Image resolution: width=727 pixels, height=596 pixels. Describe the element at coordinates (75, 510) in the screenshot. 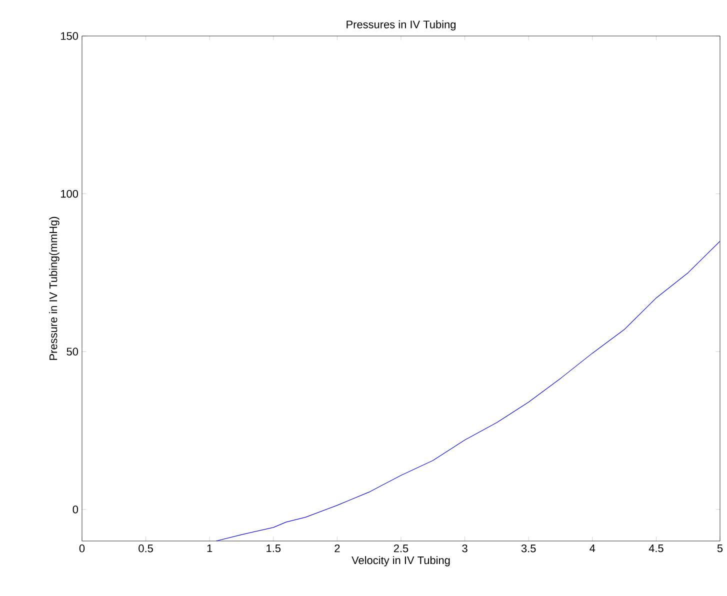

I see `y-tick-label: 0` at that location.